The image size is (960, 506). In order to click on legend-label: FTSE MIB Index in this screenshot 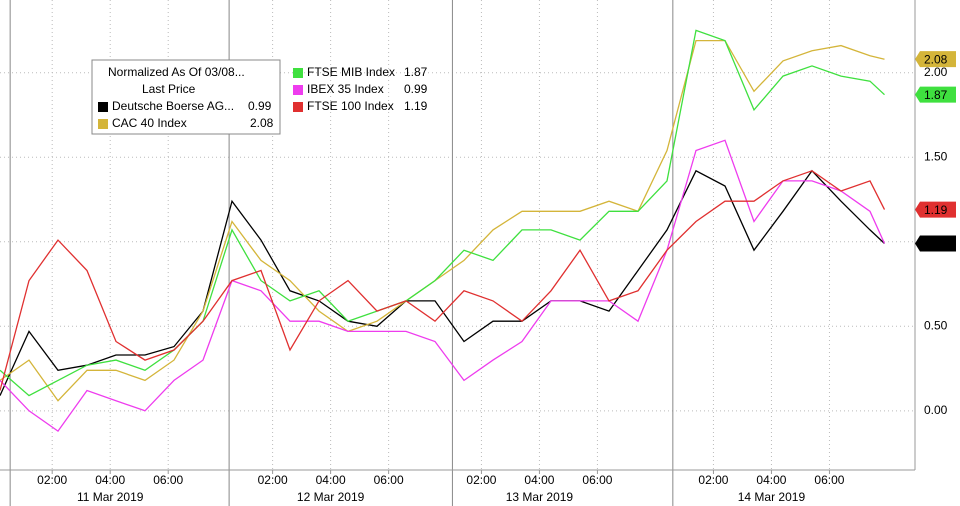, I will do `click(351, 72)`.